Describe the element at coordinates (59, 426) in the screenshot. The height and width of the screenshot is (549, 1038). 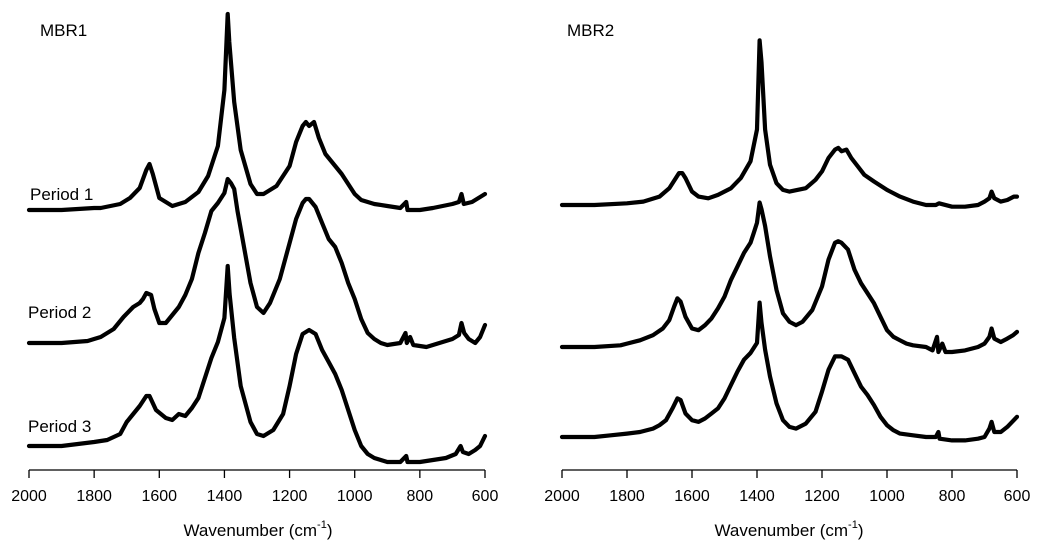
I see `series-label-period-3: Period 3` at that location.